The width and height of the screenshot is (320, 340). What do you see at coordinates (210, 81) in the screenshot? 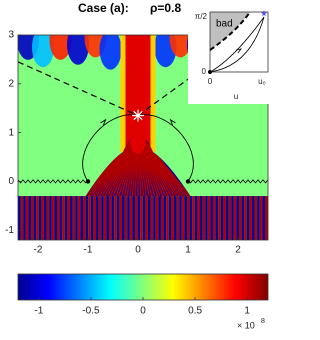
I see `inset-x-left: 0` at bounding box center [210, 81].